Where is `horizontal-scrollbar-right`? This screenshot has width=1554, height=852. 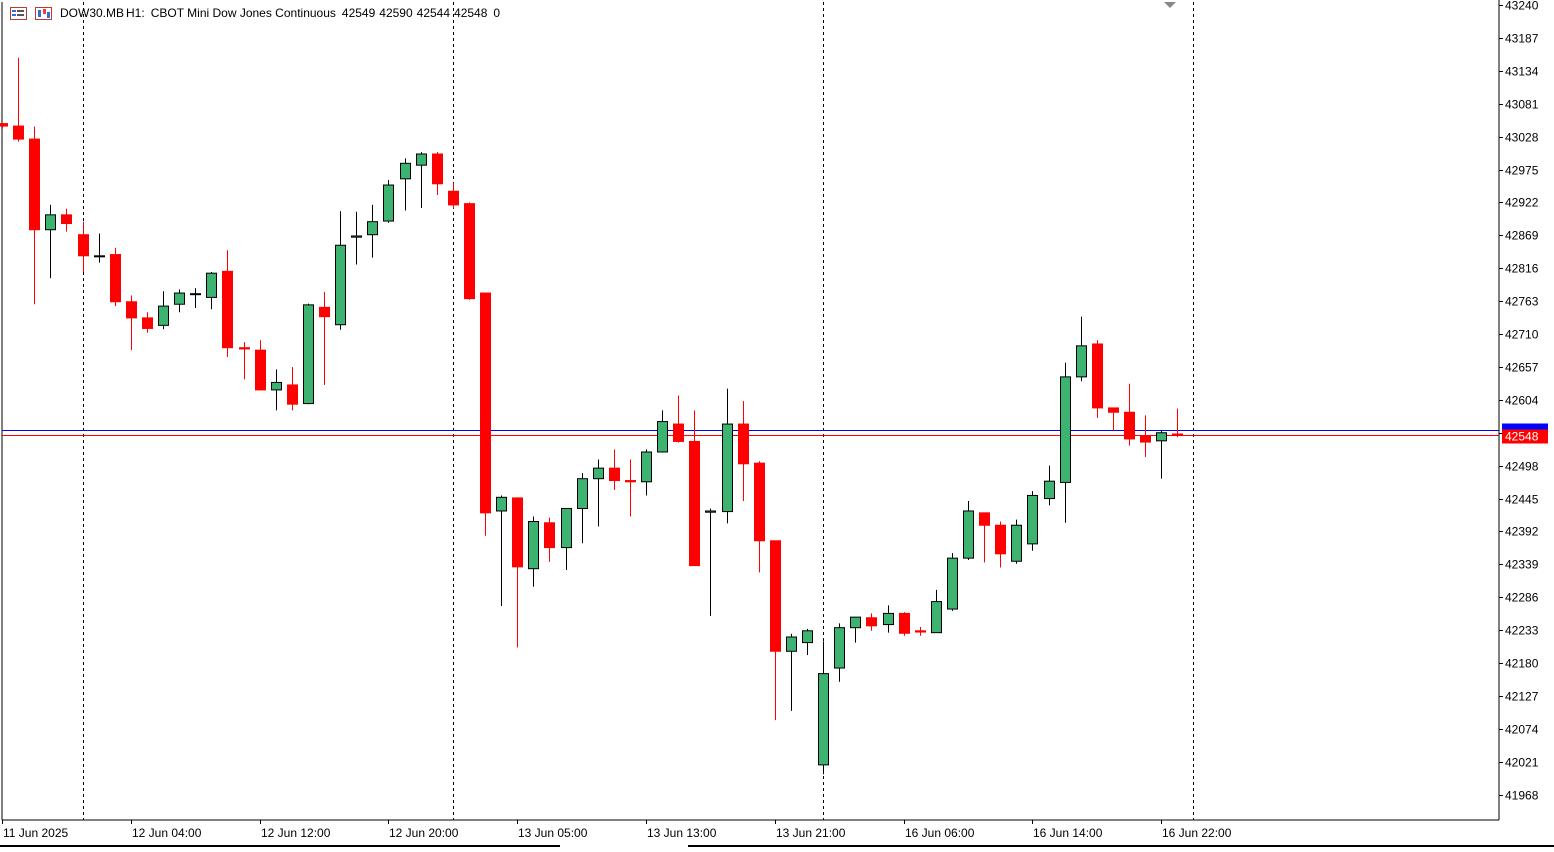
horizontal-scrollbar-right is located at coordinates (1121, 846).